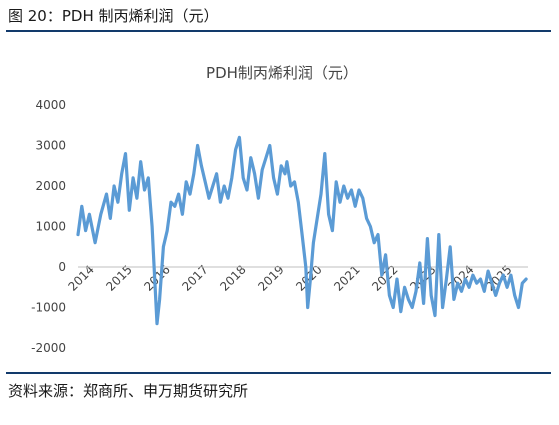 Image resolution: width=559 pixels, height=425 pixels. I want to click on y-tick-label: 1000, so click(50, 227).